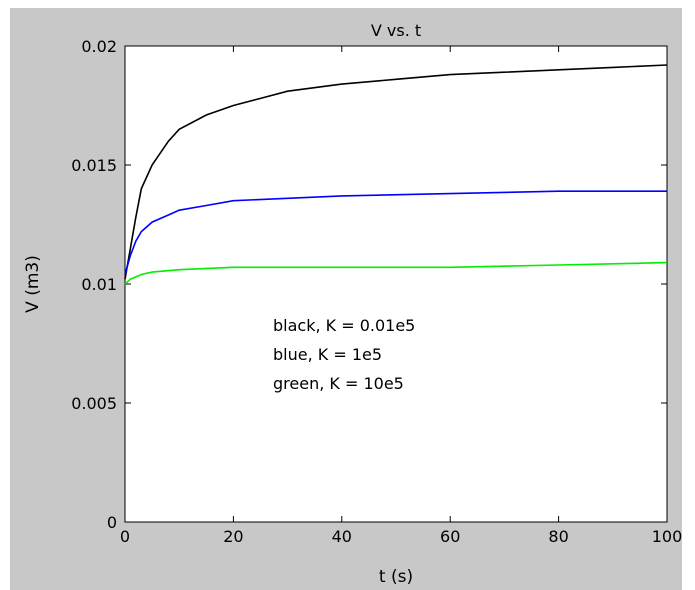 The image size is (695, 590). Describe the element at coordinates (99, 46) in the screenshot. I see `y-tick-label: 0.02` at that location.